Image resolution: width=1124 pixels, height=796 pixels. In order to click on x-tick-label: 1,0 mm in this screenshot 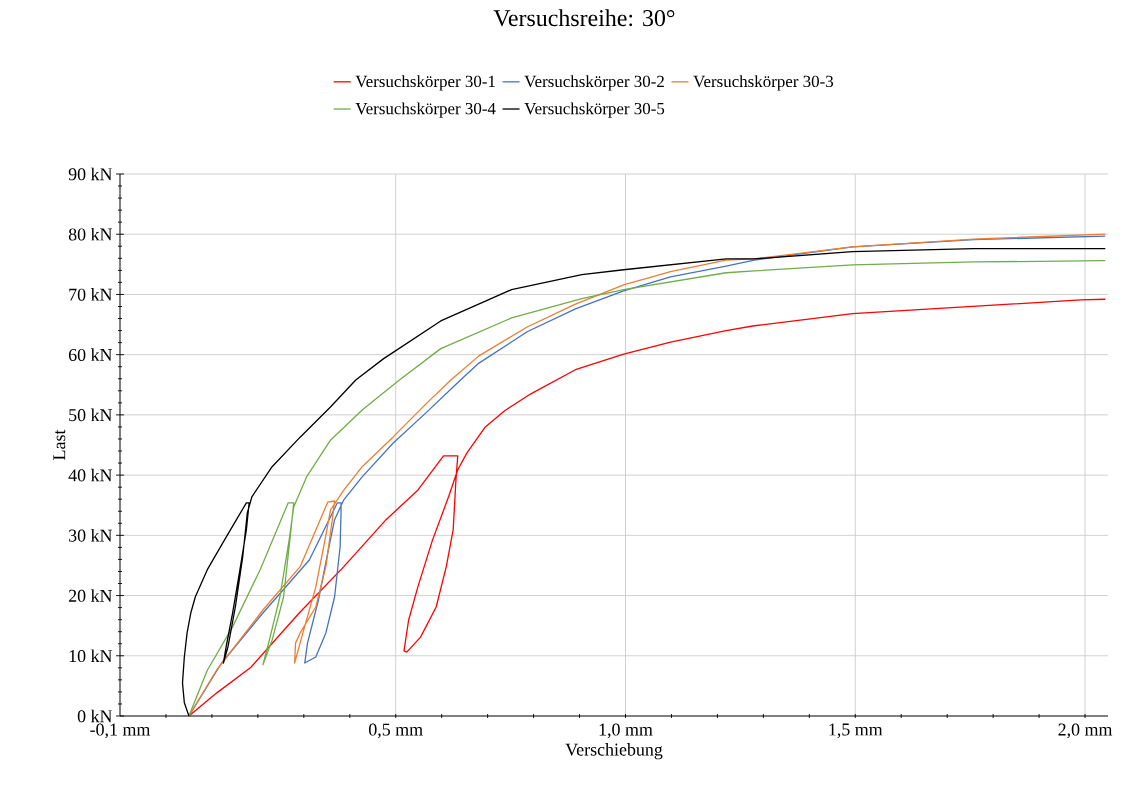, I will do `click(626, 731)`.